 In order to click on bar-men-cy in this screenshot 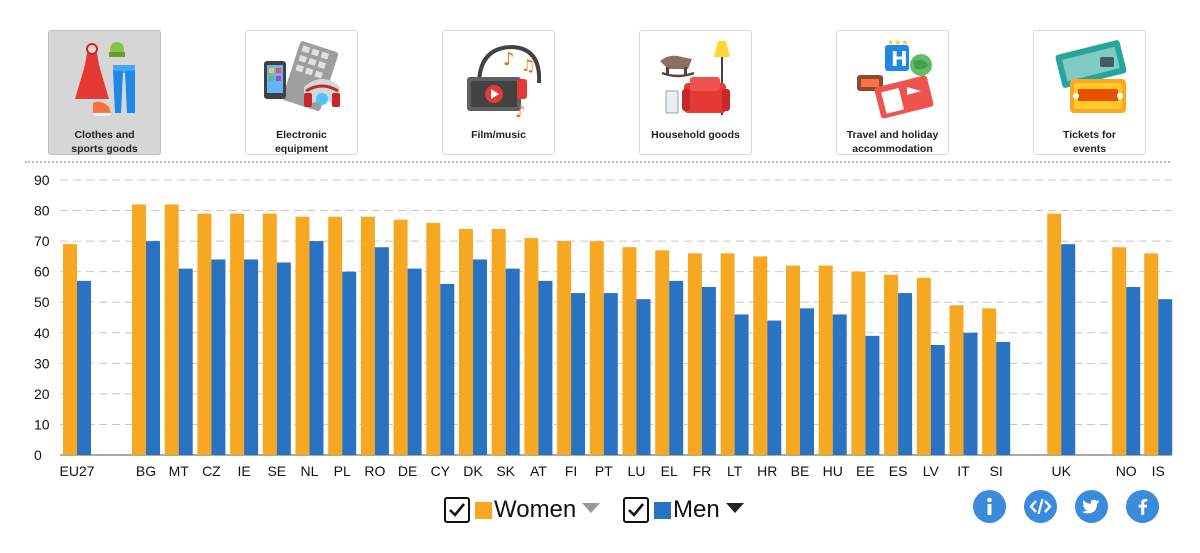, I will do `click(447, 369)`.